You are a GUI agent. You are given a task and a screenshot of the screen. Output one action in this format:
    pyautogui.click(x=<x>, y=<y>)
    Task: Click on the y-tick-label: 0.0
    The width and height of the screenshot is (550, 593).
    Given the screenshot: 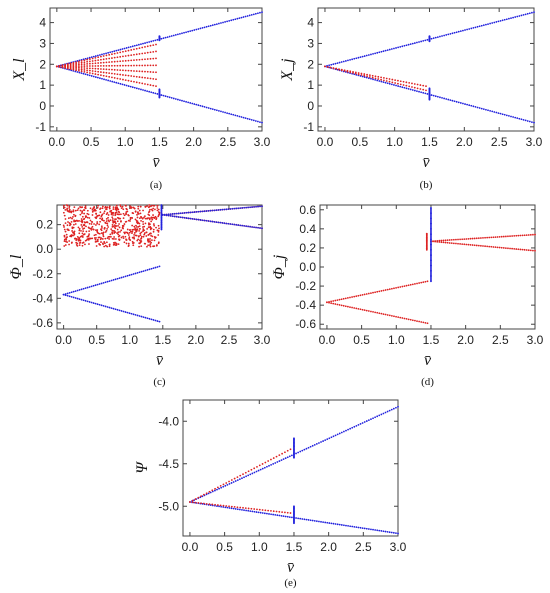 What is the action you would take?
    pyautogui.click(x=44, y=249)
    